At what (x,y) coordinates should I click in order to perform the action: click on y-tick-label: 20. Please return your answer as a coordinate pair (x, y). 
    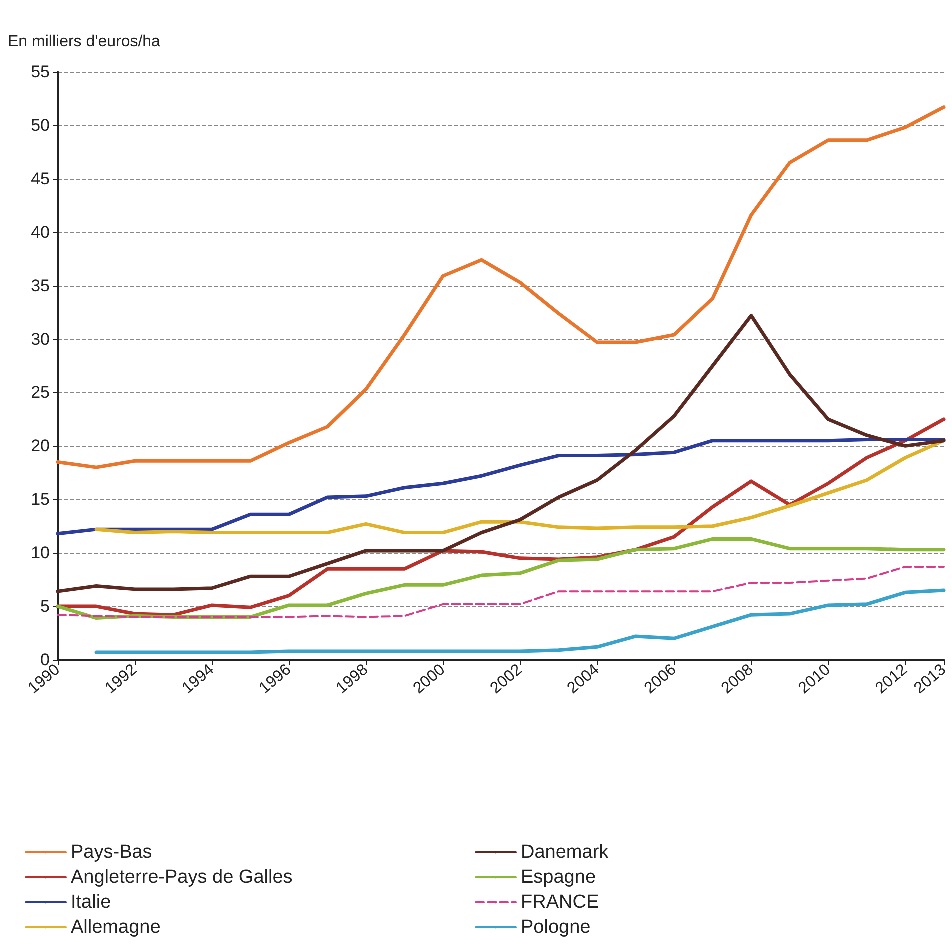
    Looking at the image, I should click on (40, 446).